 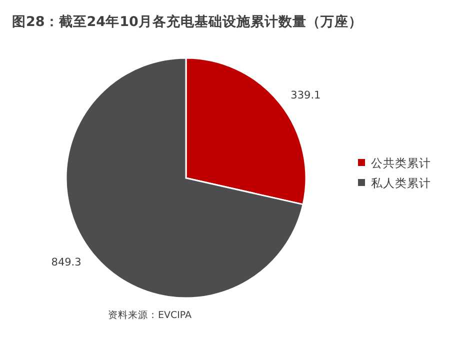 What do you see at coordinates (401, 183) in the screenshot?
I see `legend-label: 私人类累计` at bounding box center [401, 183].